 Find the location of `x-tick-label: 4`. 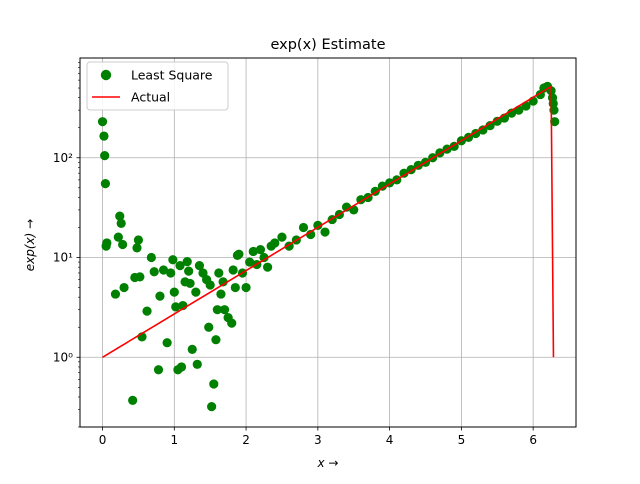

x-tick-label: 4 is located at coordinates (390, 440).